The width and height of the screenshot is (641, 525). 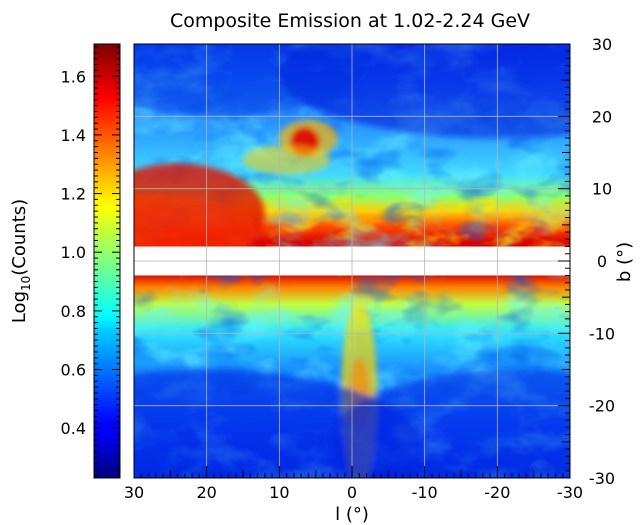 What do you see at coordinates (352, 492) in the screenshot?
I see `x-tick-label: 0` at bounding box center [352, 492].